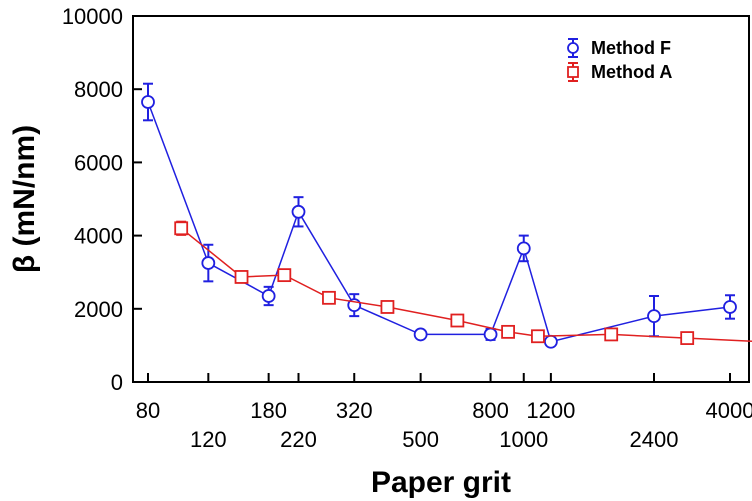 This screenshot has height=501, width=752. What do you see at coordinates (102, 199) in the screenshot?
I see `y-axis-ticks: 0 2000 4000 6000 8000 10000` at bounding box center [102, 199].